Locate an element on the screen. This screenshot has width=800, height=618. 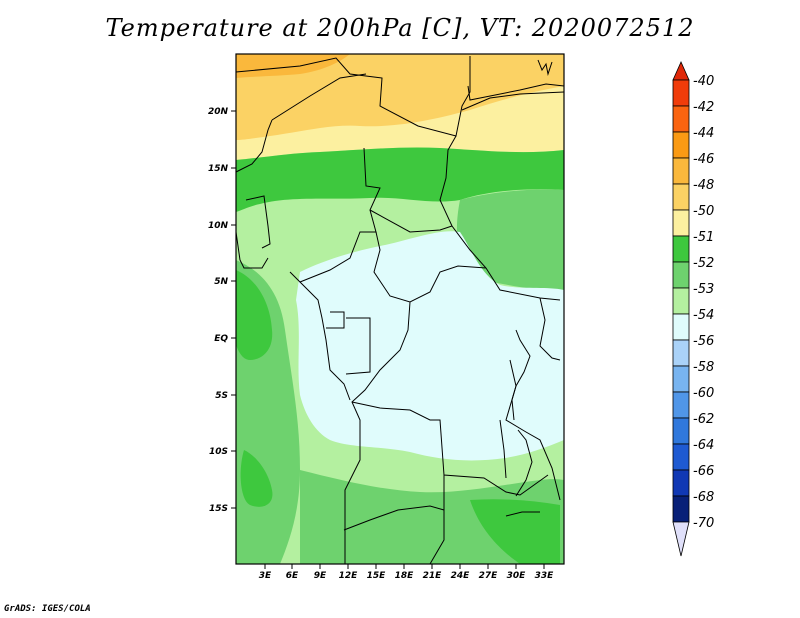
colorbar-swatch-minus51 is located at coordinates (681, 249).